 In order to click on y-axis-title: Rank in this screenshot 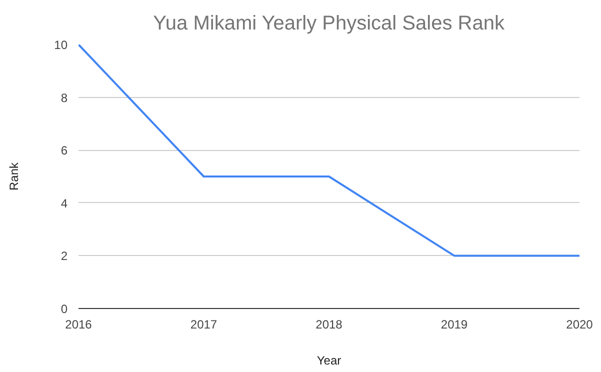, I will do `click(14, 176)`.